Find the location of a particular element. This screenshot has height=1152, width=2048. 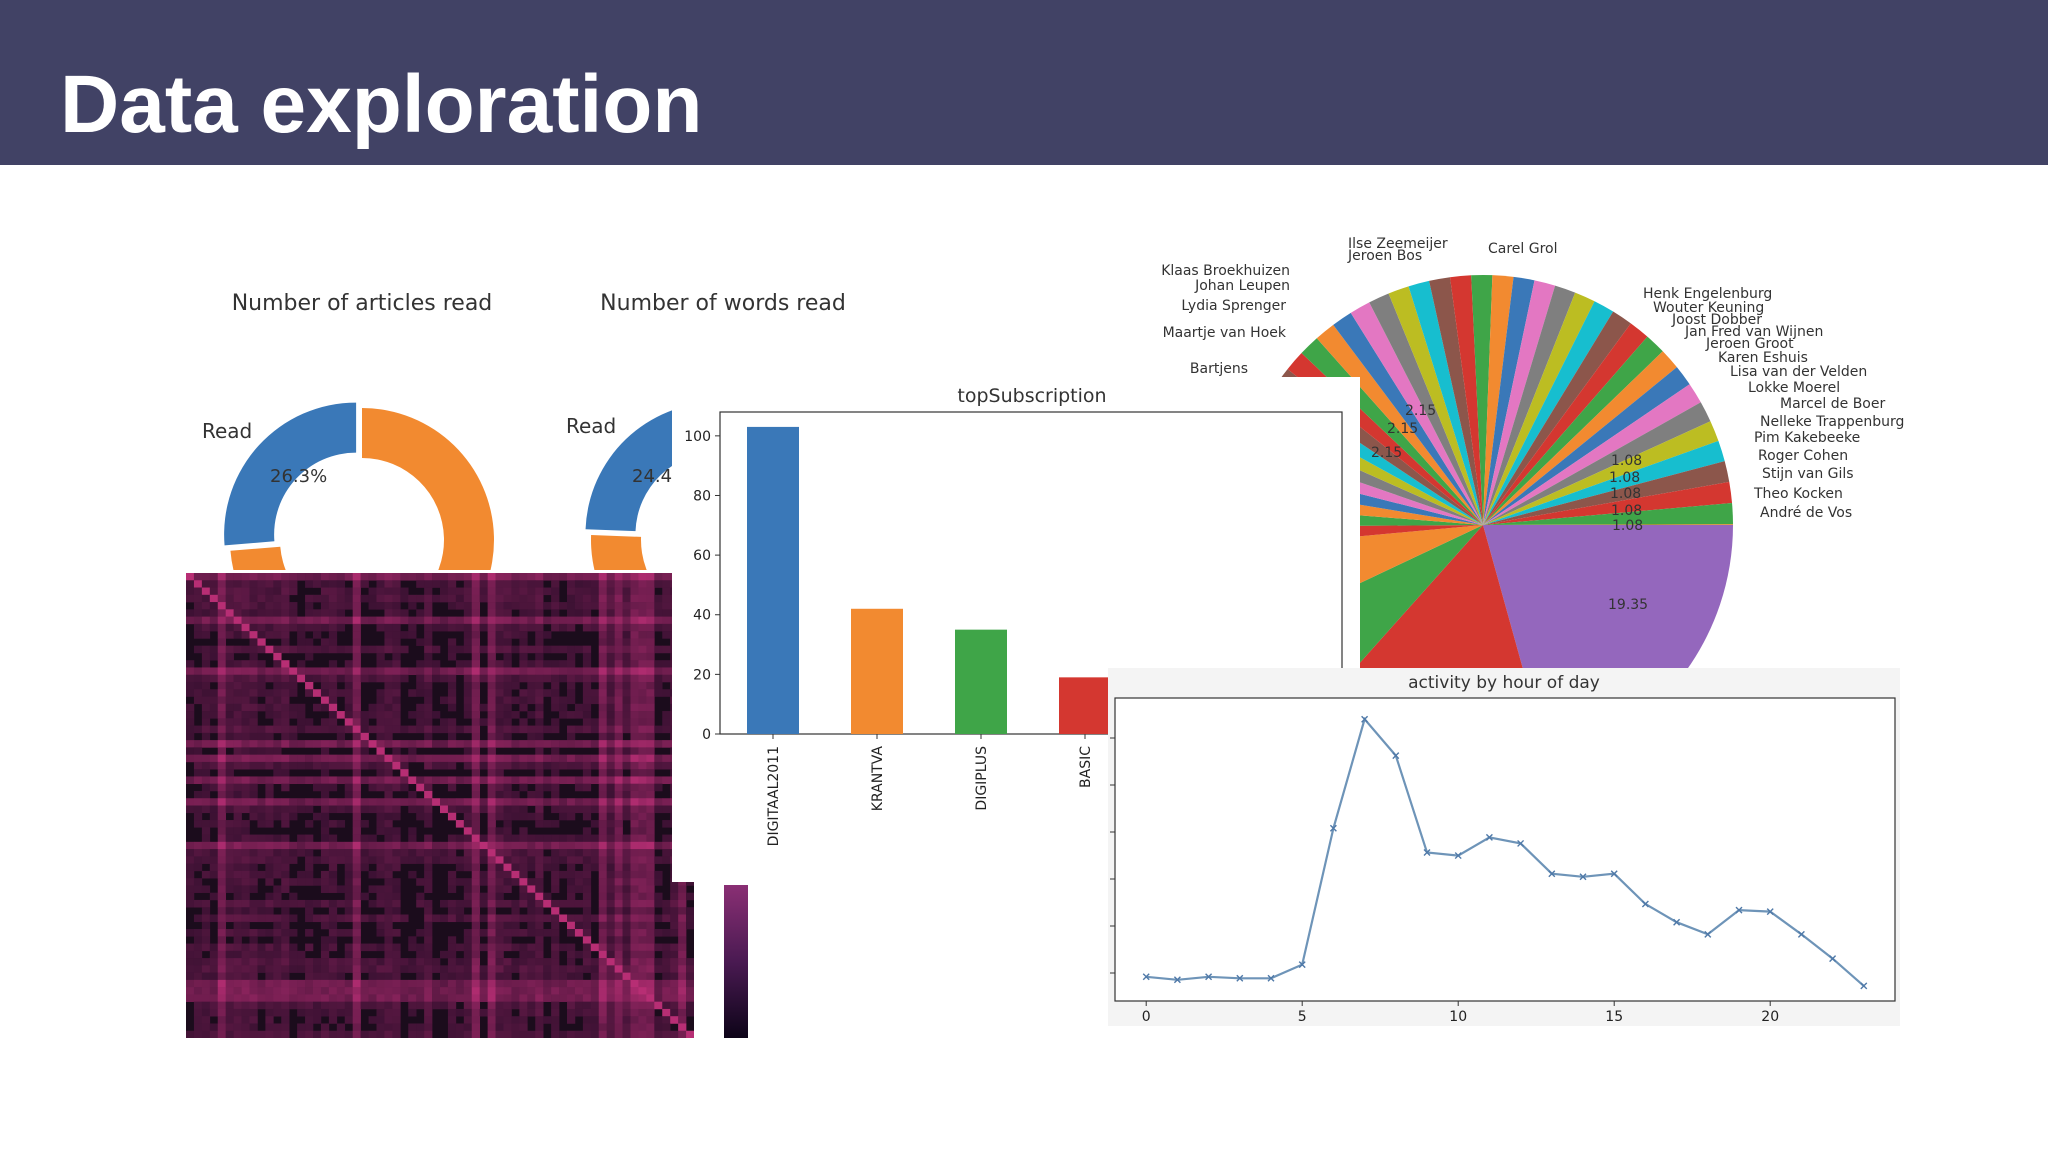

heatmap-cells is located at coordinates (440, 805).